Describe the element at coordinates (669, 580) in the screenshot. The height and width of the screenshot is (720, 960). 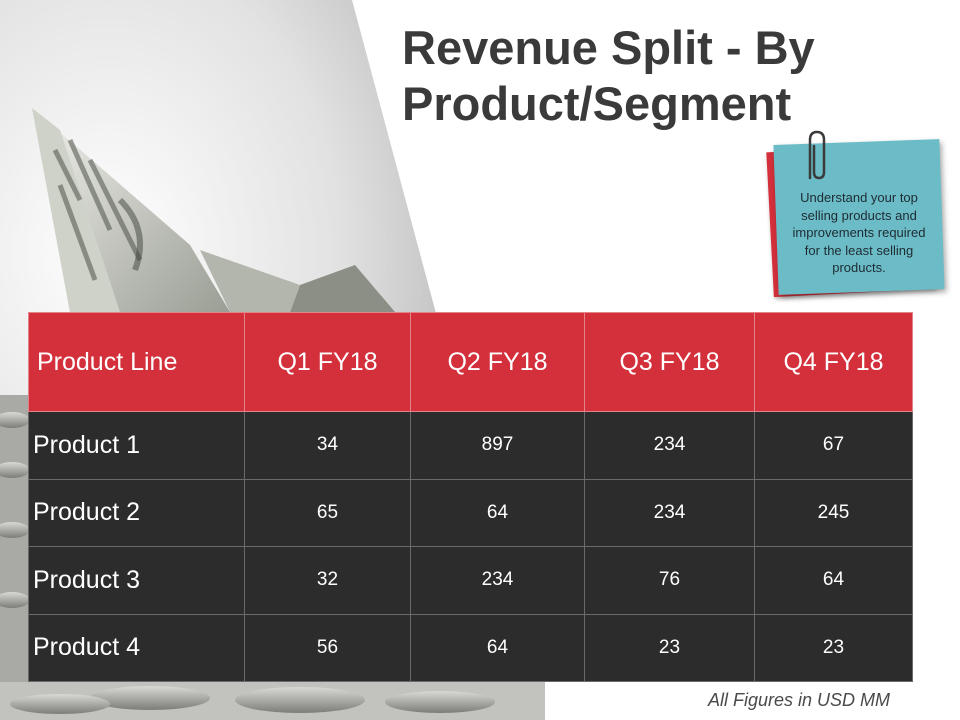
I see `table-cell: 76` at that location.